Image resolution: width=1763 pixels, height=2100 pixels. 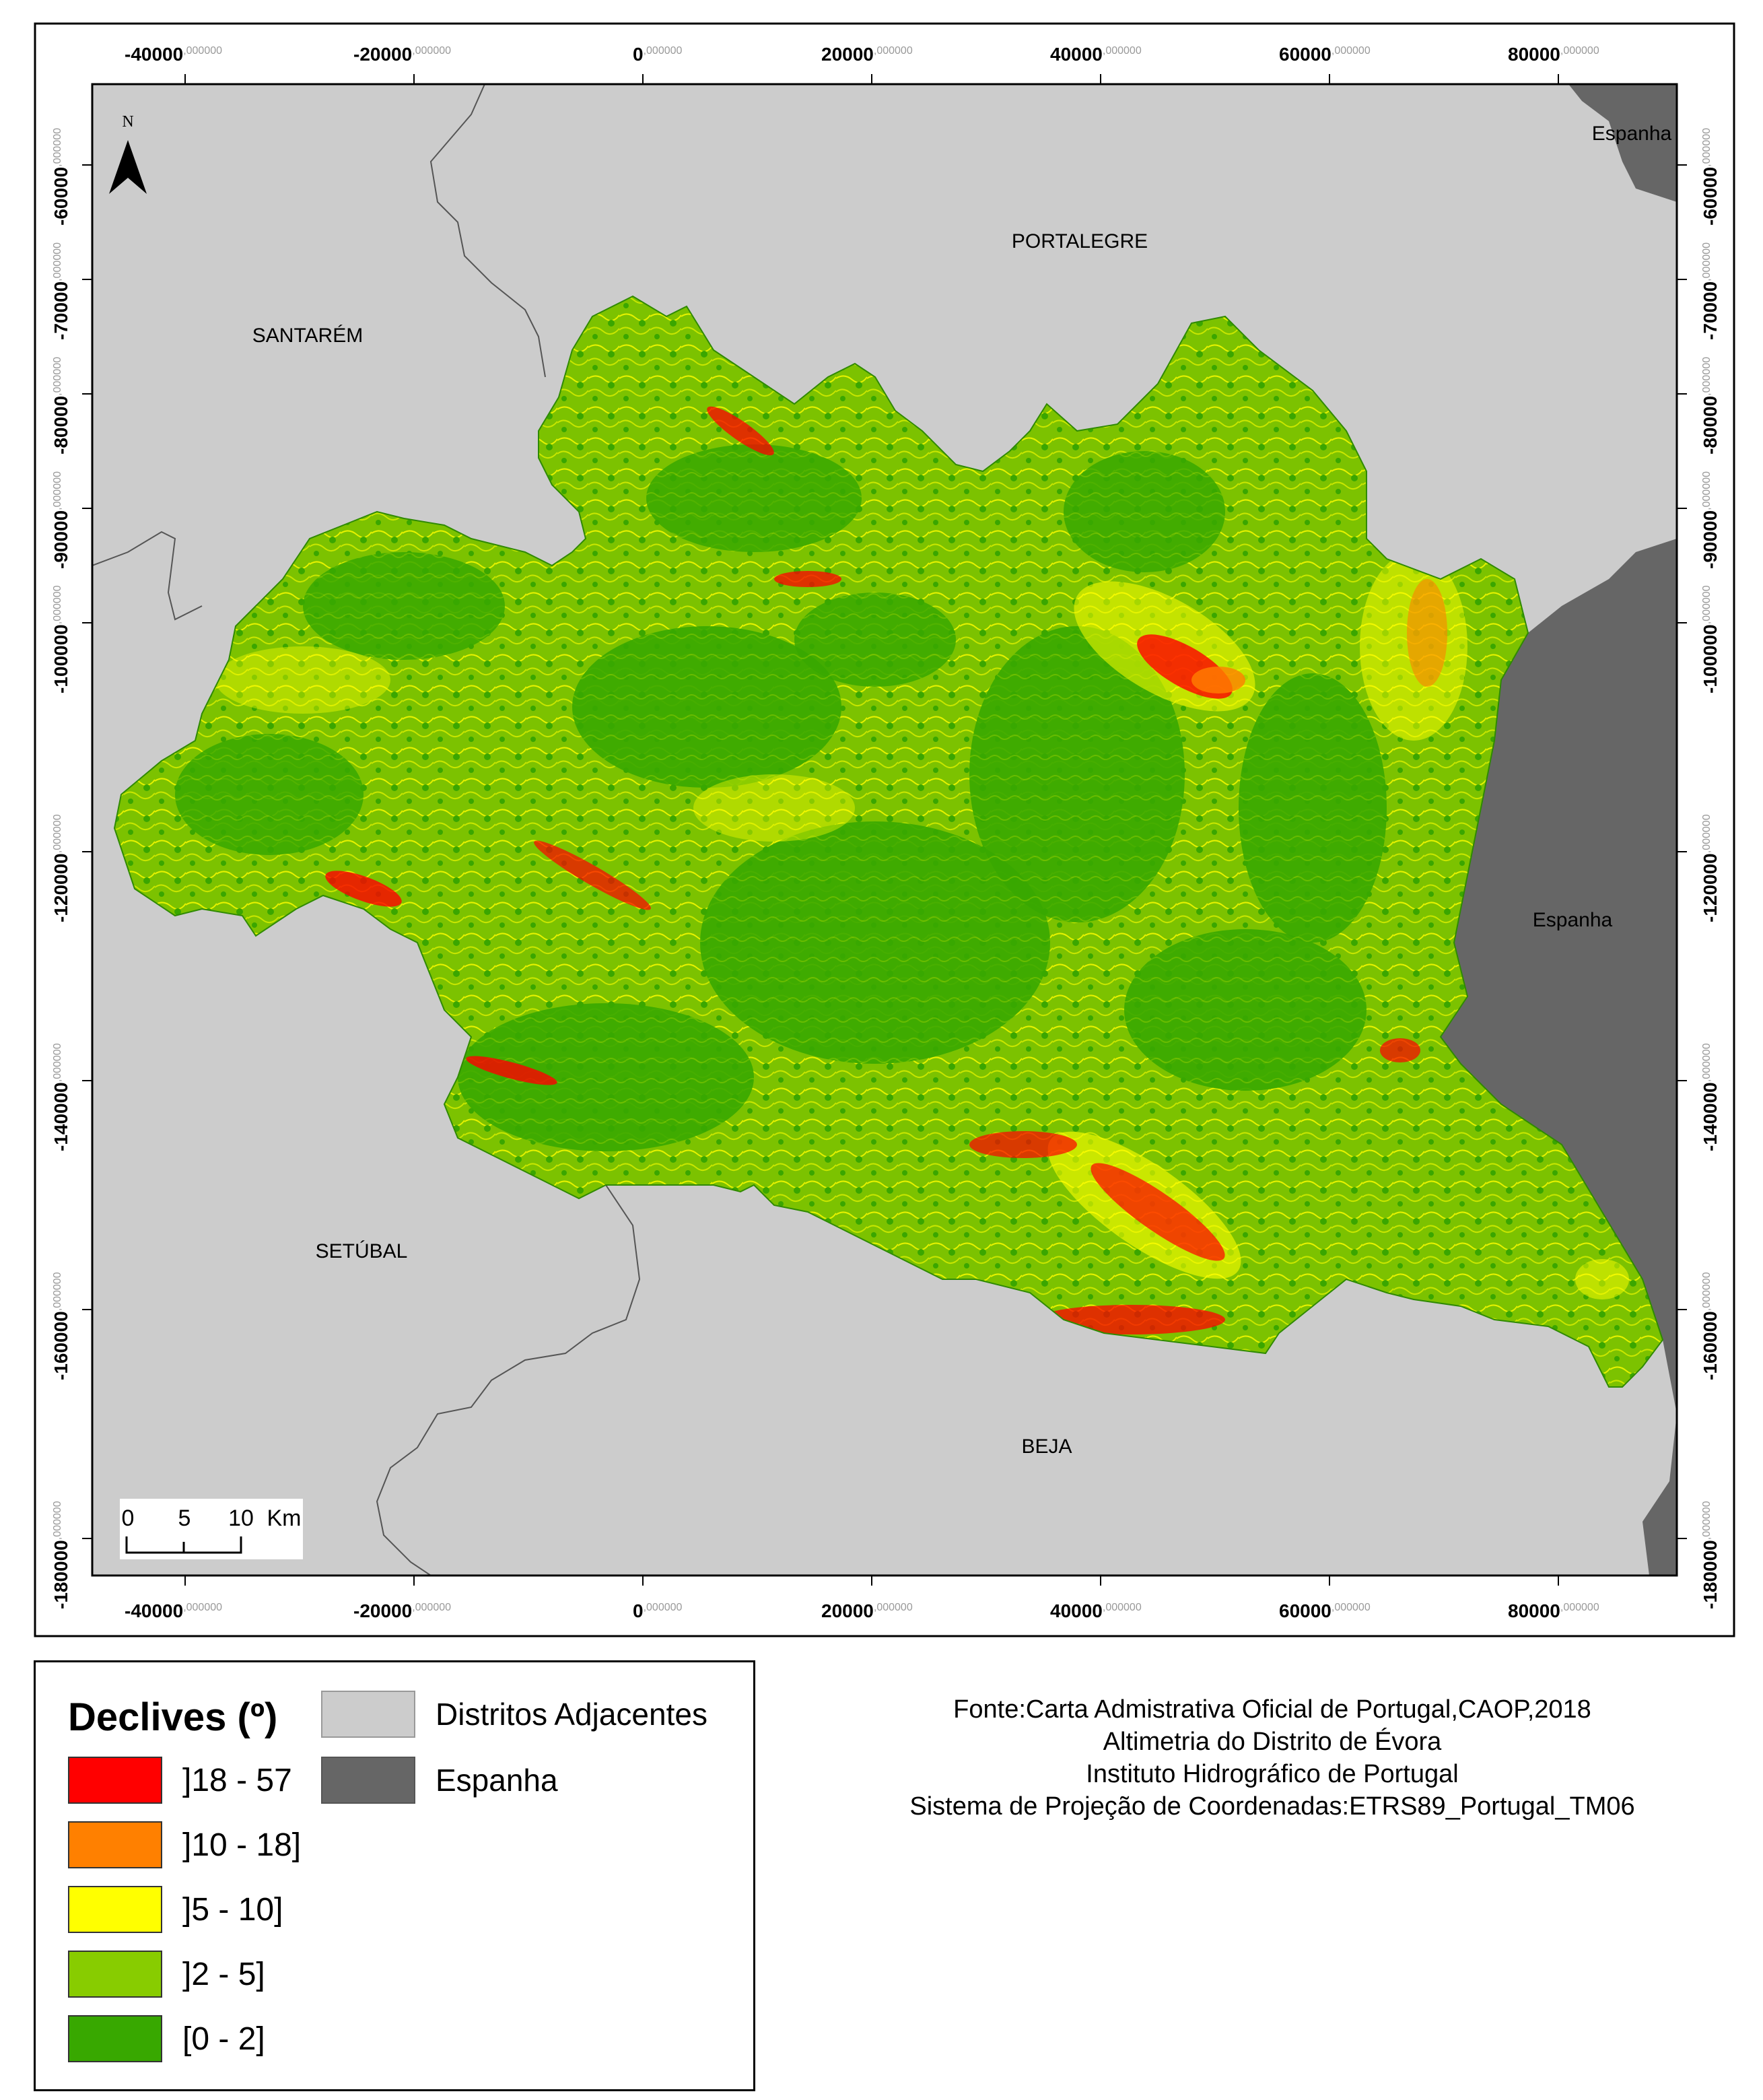 What do you see at coordinates (1710, 520) in the screenshot?
I see `y-tick-label-right: -90000,000000` at bounding box center [1710, 520].